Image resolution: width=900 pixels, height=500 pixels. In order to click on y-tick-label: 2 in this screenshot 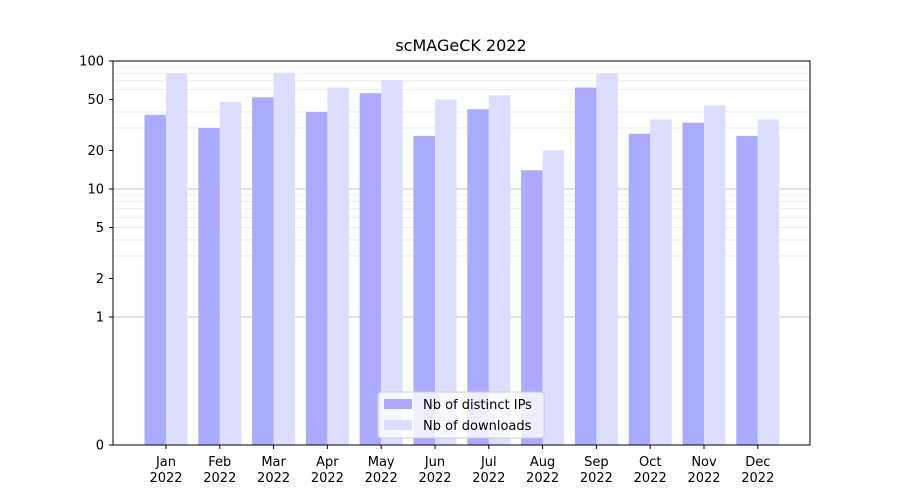, I will do `click(100, 279)`.